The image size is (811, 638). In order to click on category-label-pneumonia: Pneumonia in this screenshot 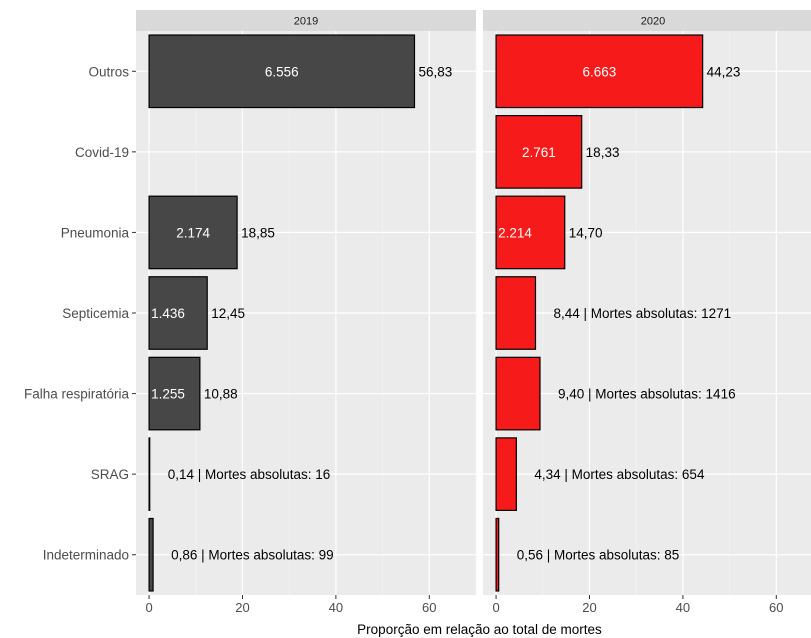, I will do `click(95, 232)`.